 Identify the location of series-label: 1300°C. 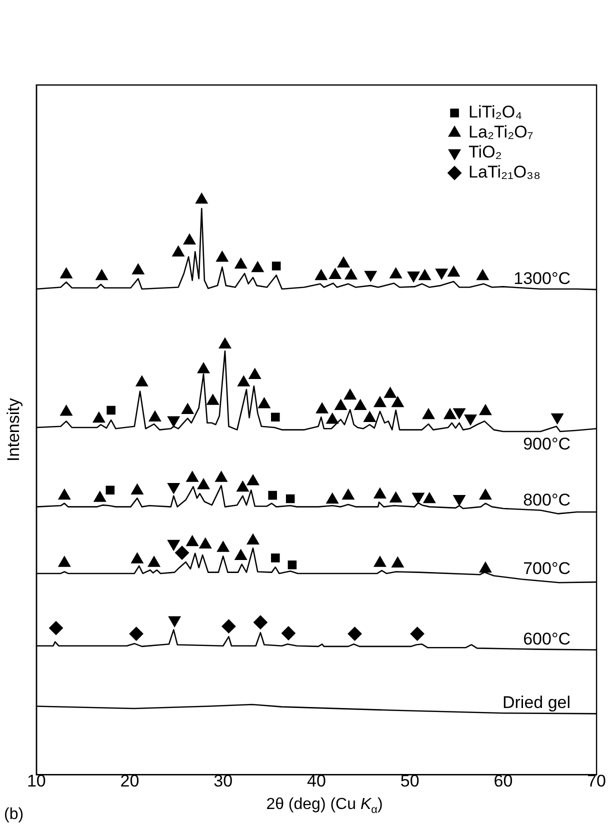
(542, 278).